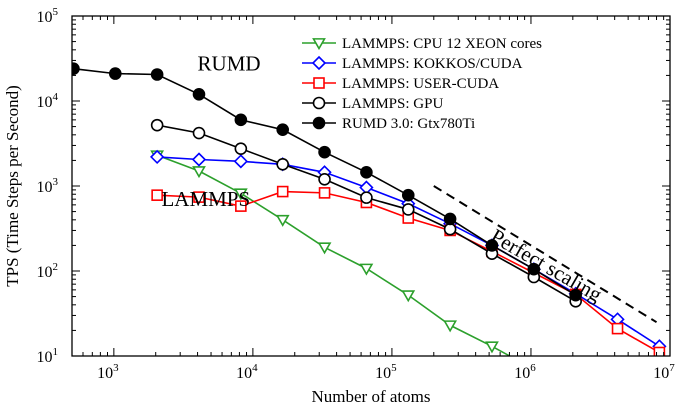 The height and width of the screenshot is (413, 687). What do you see at coordinates (229, 63) in the screenshot?
I see `annotation-rumd: RUMD` at bounding box center [229, 63].